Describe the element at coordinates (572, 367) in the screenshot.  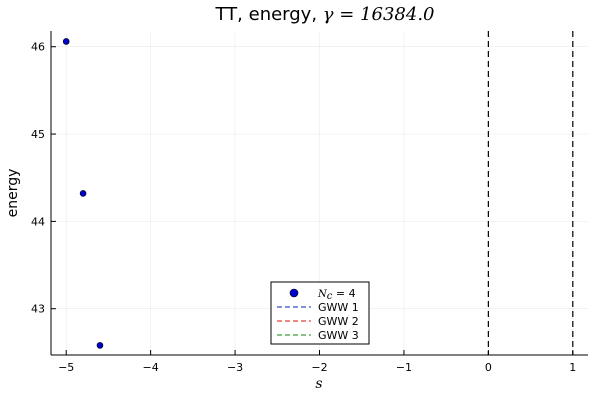
I see `x-tick-label: 1` at that location.